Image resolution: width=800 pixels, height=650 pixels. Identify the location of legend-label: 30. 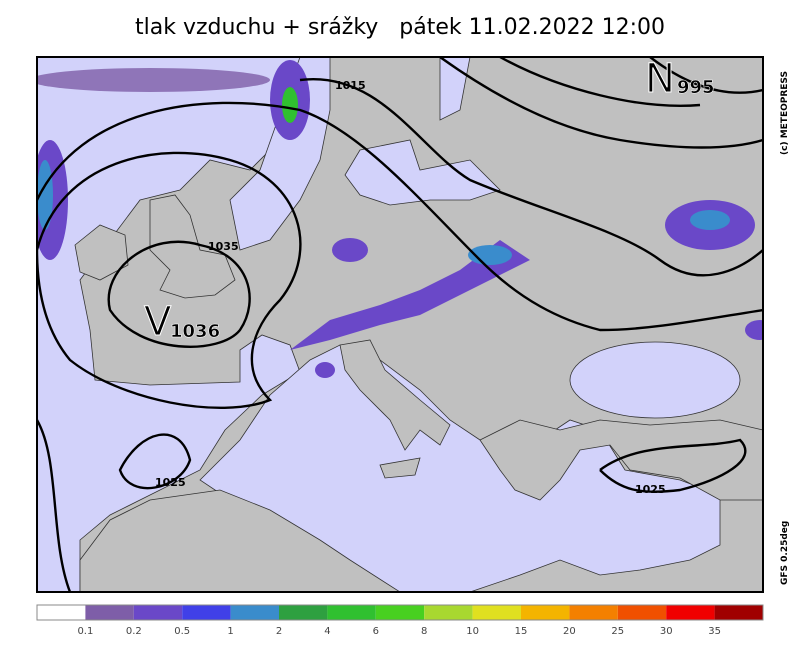
(666, 631).